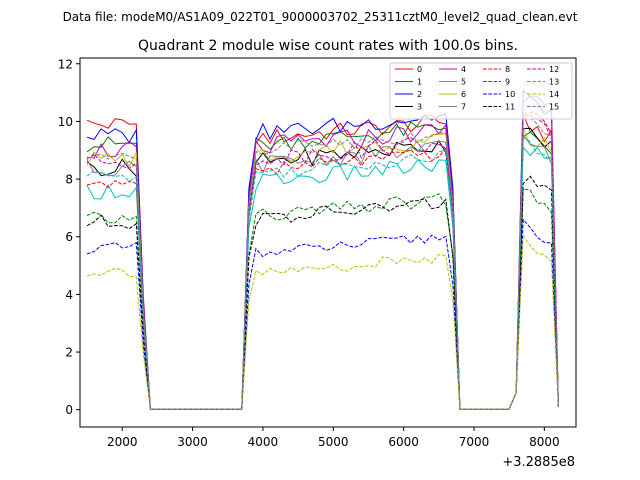 The width and height of the screenshot is (640, 480). I want to click on x-tick-label: 2000, so click(122, 442).